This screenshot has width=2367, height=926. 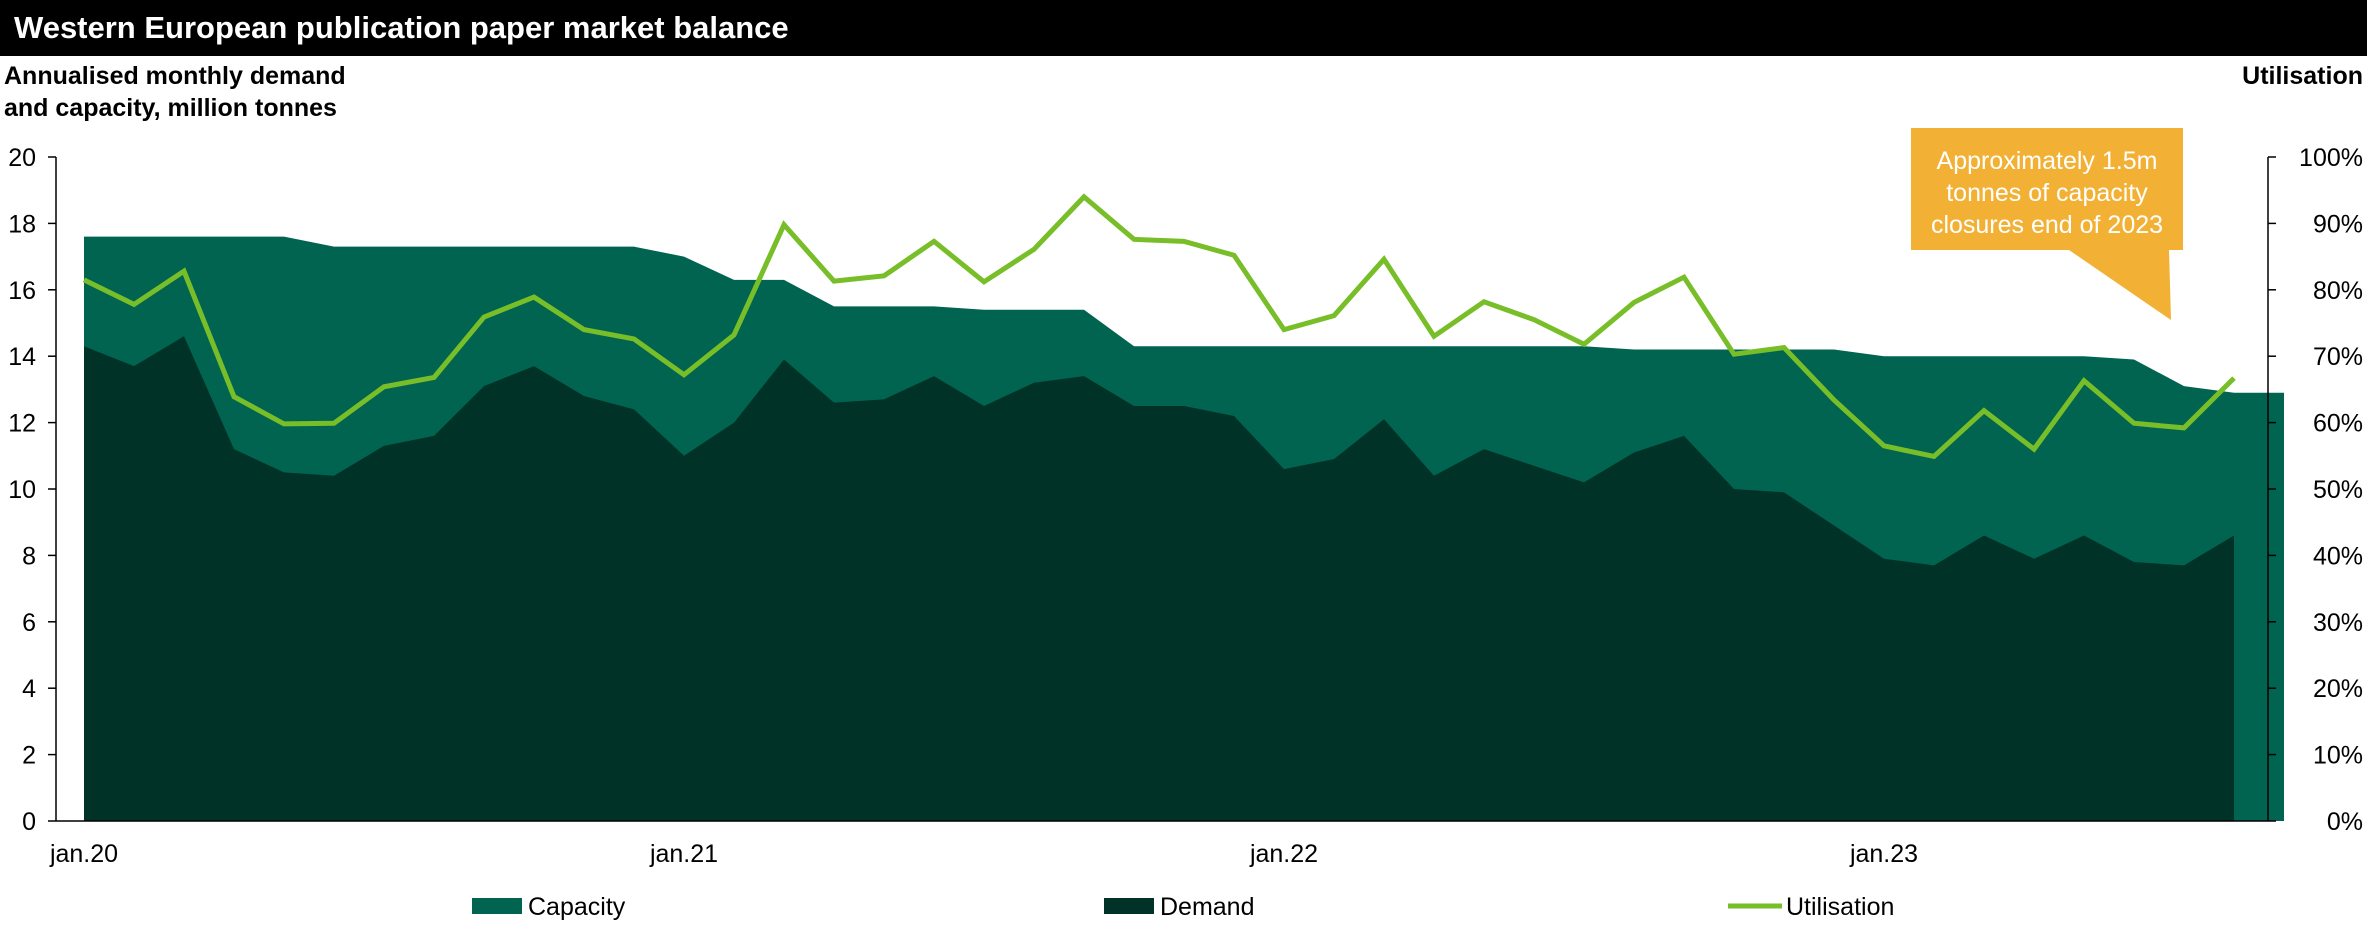 What do you see at coordinates (29, 689) in the screenshot?
I see `left-tick-label: 4` at bounding box center [29, 689].